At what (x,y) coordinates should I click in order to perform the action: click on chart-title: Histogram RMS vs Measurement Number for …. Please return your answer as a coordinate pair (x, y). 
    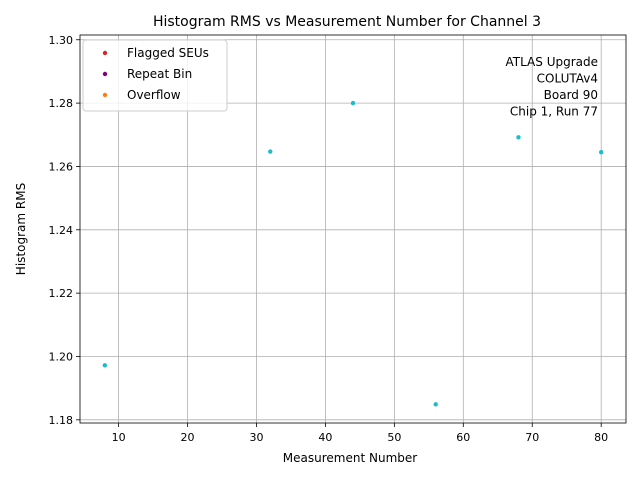
    Looking at the image, I should click on (347, 22).